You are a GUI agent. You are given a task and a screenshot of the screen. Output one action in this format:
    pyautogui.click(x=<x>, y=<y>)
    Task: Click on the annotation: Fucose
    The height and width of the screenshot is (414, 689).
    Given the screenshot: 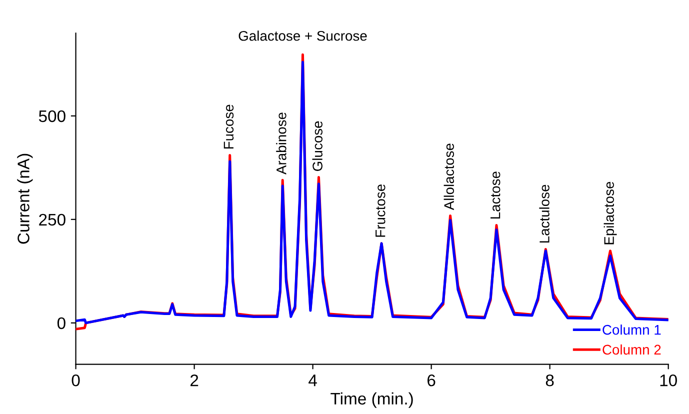 What is the action you would take?
    pyautogui.click(x=229, y=126)
    